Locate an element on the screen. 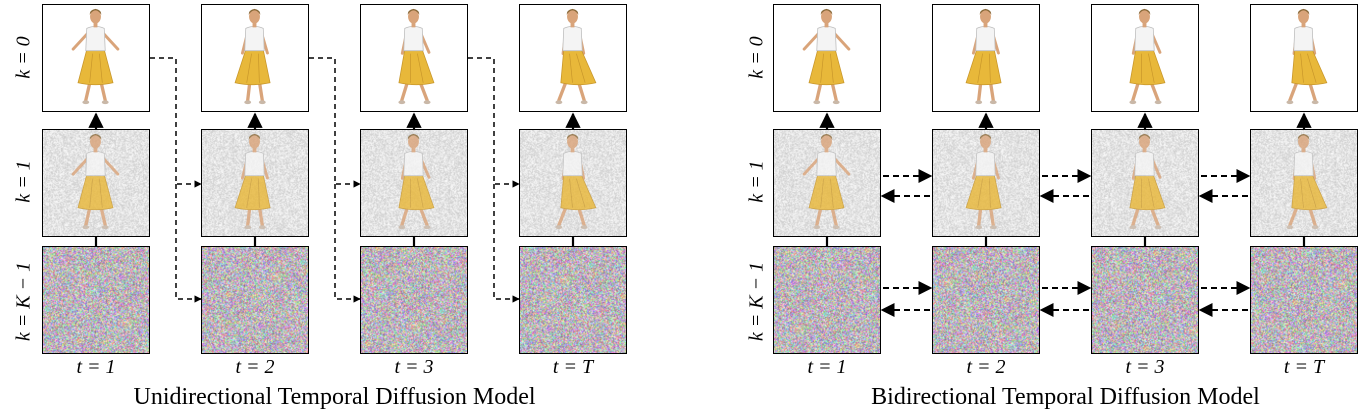 The width and height of the screenshot is (1364, 418). left-frame-row1-col0 is located at coordinates (96, 183).